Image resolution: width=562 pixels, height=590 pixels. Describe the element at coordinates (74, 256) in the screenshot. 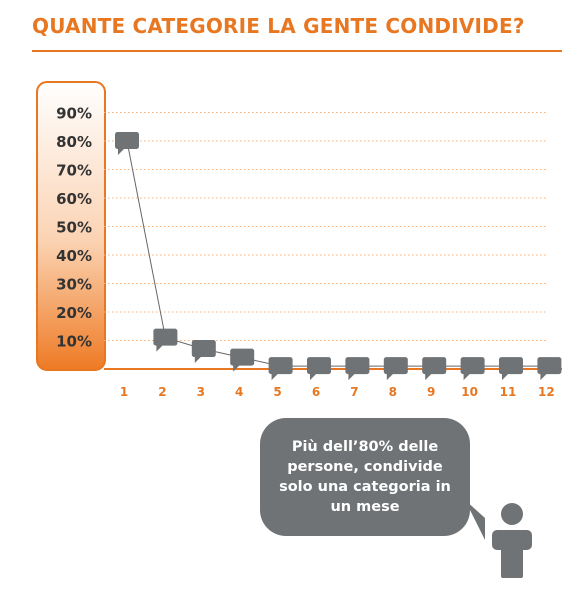

I see `y-tick-label: 40%` at that location.